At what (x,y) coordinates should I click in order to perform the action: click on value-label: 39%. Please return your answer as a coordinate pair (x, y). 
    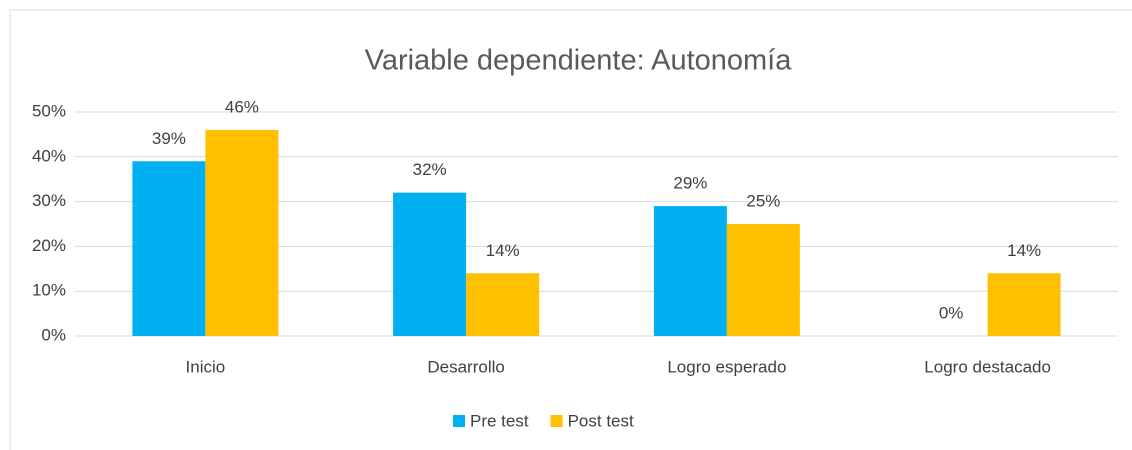
    Looking at the image, I should click on (169, 138).